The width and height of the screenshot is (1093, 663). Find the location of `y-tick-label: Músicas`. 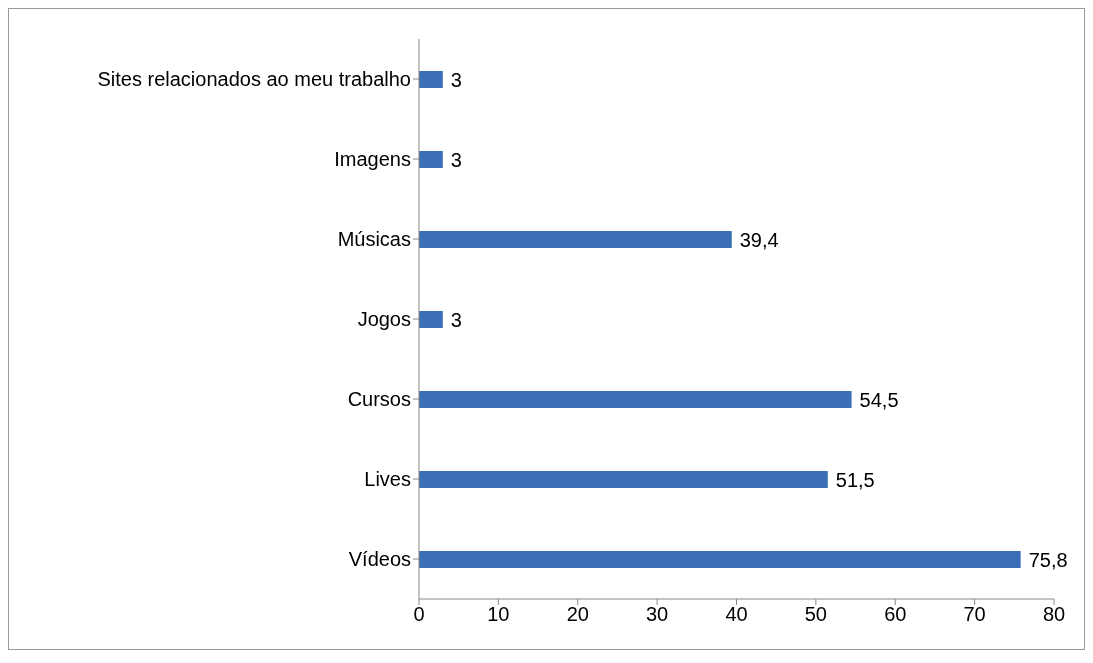

y-tick-label: Músicas is located at coordinates (374, 239).